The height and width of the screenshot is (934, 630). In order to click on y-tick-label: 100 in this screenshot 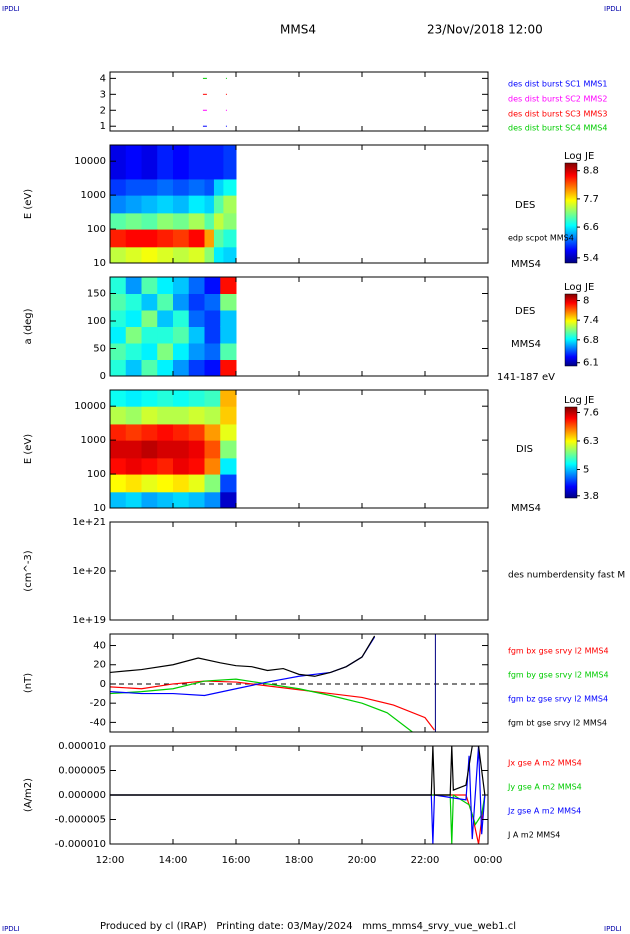, I will do `click(96, 321)`.